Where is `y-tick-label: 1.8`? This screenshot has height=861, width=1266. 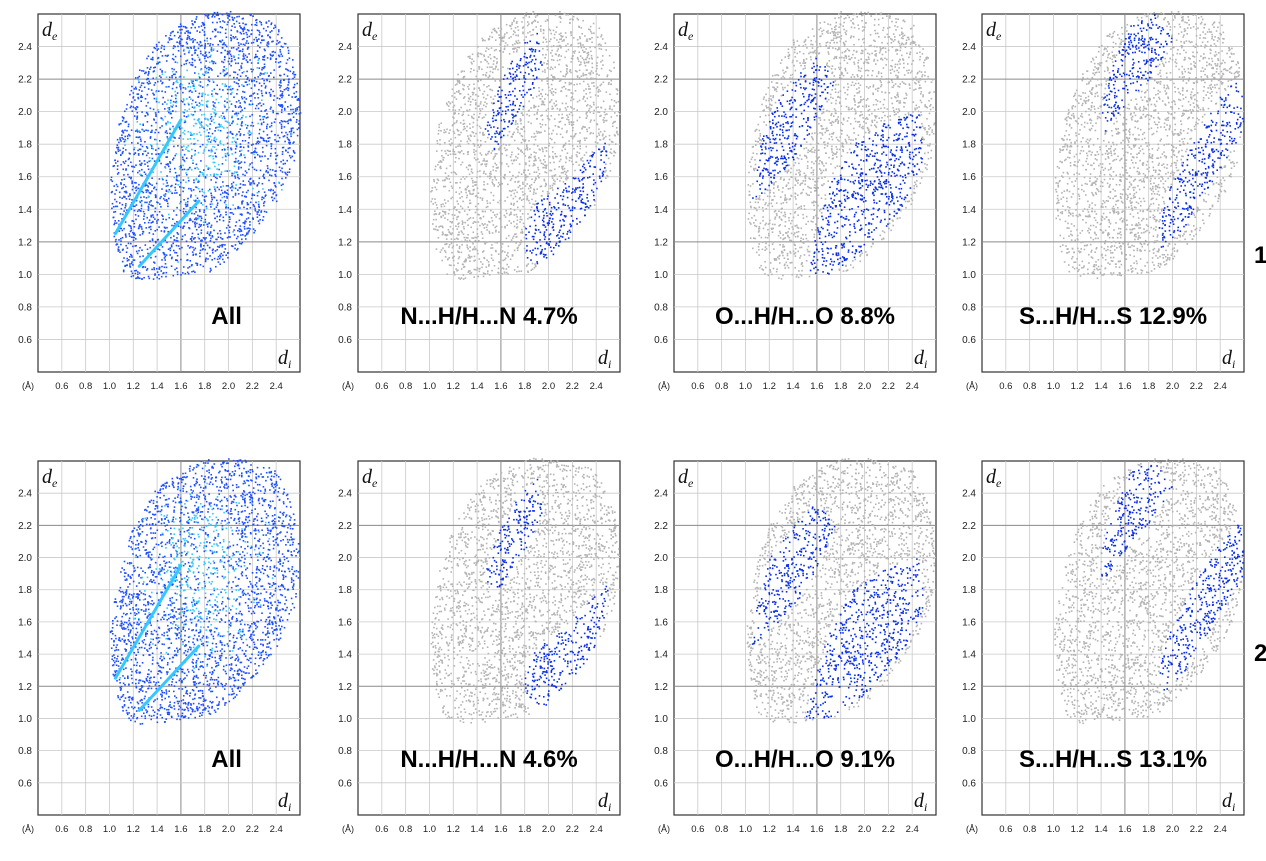
y-tick-label: 1.8 is located at coordinates (25, 145).